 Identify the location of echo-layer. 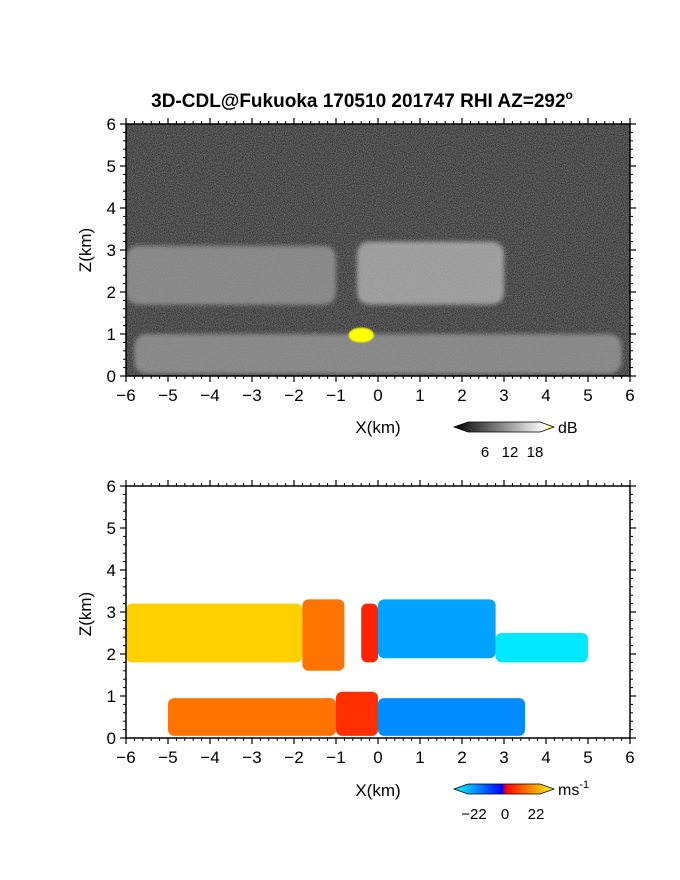
(374, 307).